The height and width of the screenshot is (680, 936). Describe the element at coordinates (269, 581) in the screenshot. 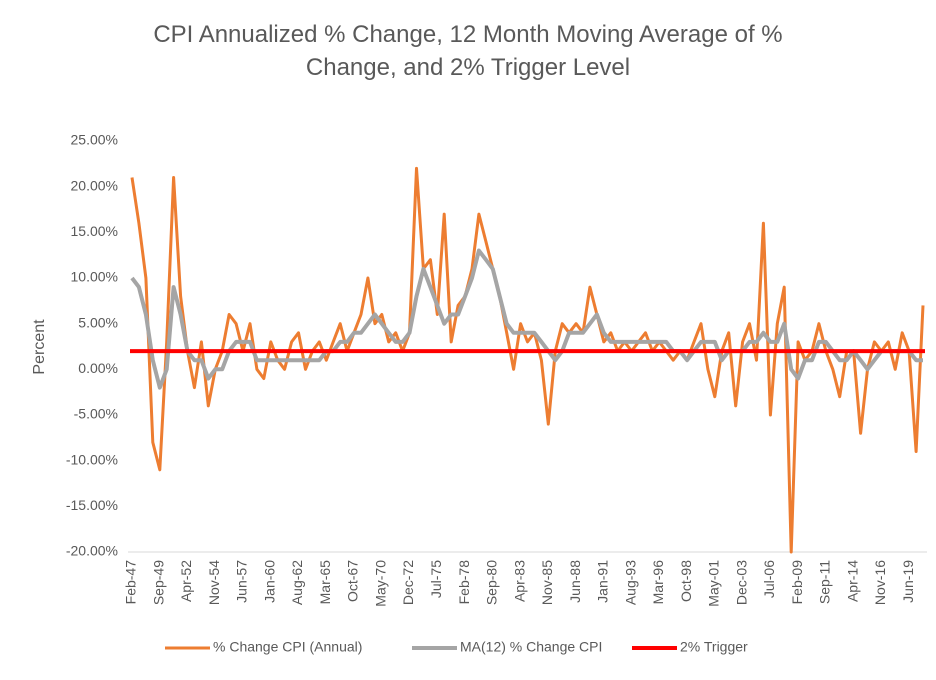

I see `x-tick-label: Jan-60` at that location.